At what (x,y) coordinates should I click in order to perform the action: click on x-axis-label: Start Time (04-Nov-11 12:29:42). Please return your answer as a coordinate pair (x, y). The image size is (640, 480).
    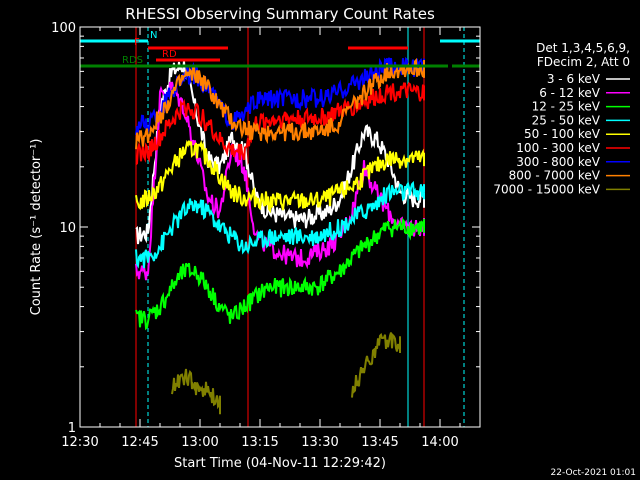
    Looking at the image, I should click on (280, 463).